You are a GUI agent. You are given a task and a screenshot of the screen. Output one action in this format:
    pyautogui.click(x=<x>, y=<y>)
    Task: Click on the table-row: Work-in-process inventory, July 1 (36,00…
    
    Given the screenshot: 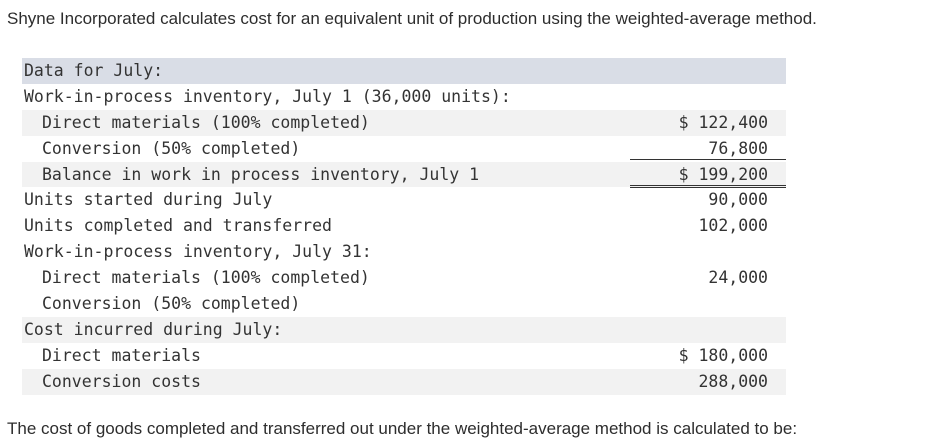 What is the action you would take?
    pyautogui.click(x=404, y=97)
    